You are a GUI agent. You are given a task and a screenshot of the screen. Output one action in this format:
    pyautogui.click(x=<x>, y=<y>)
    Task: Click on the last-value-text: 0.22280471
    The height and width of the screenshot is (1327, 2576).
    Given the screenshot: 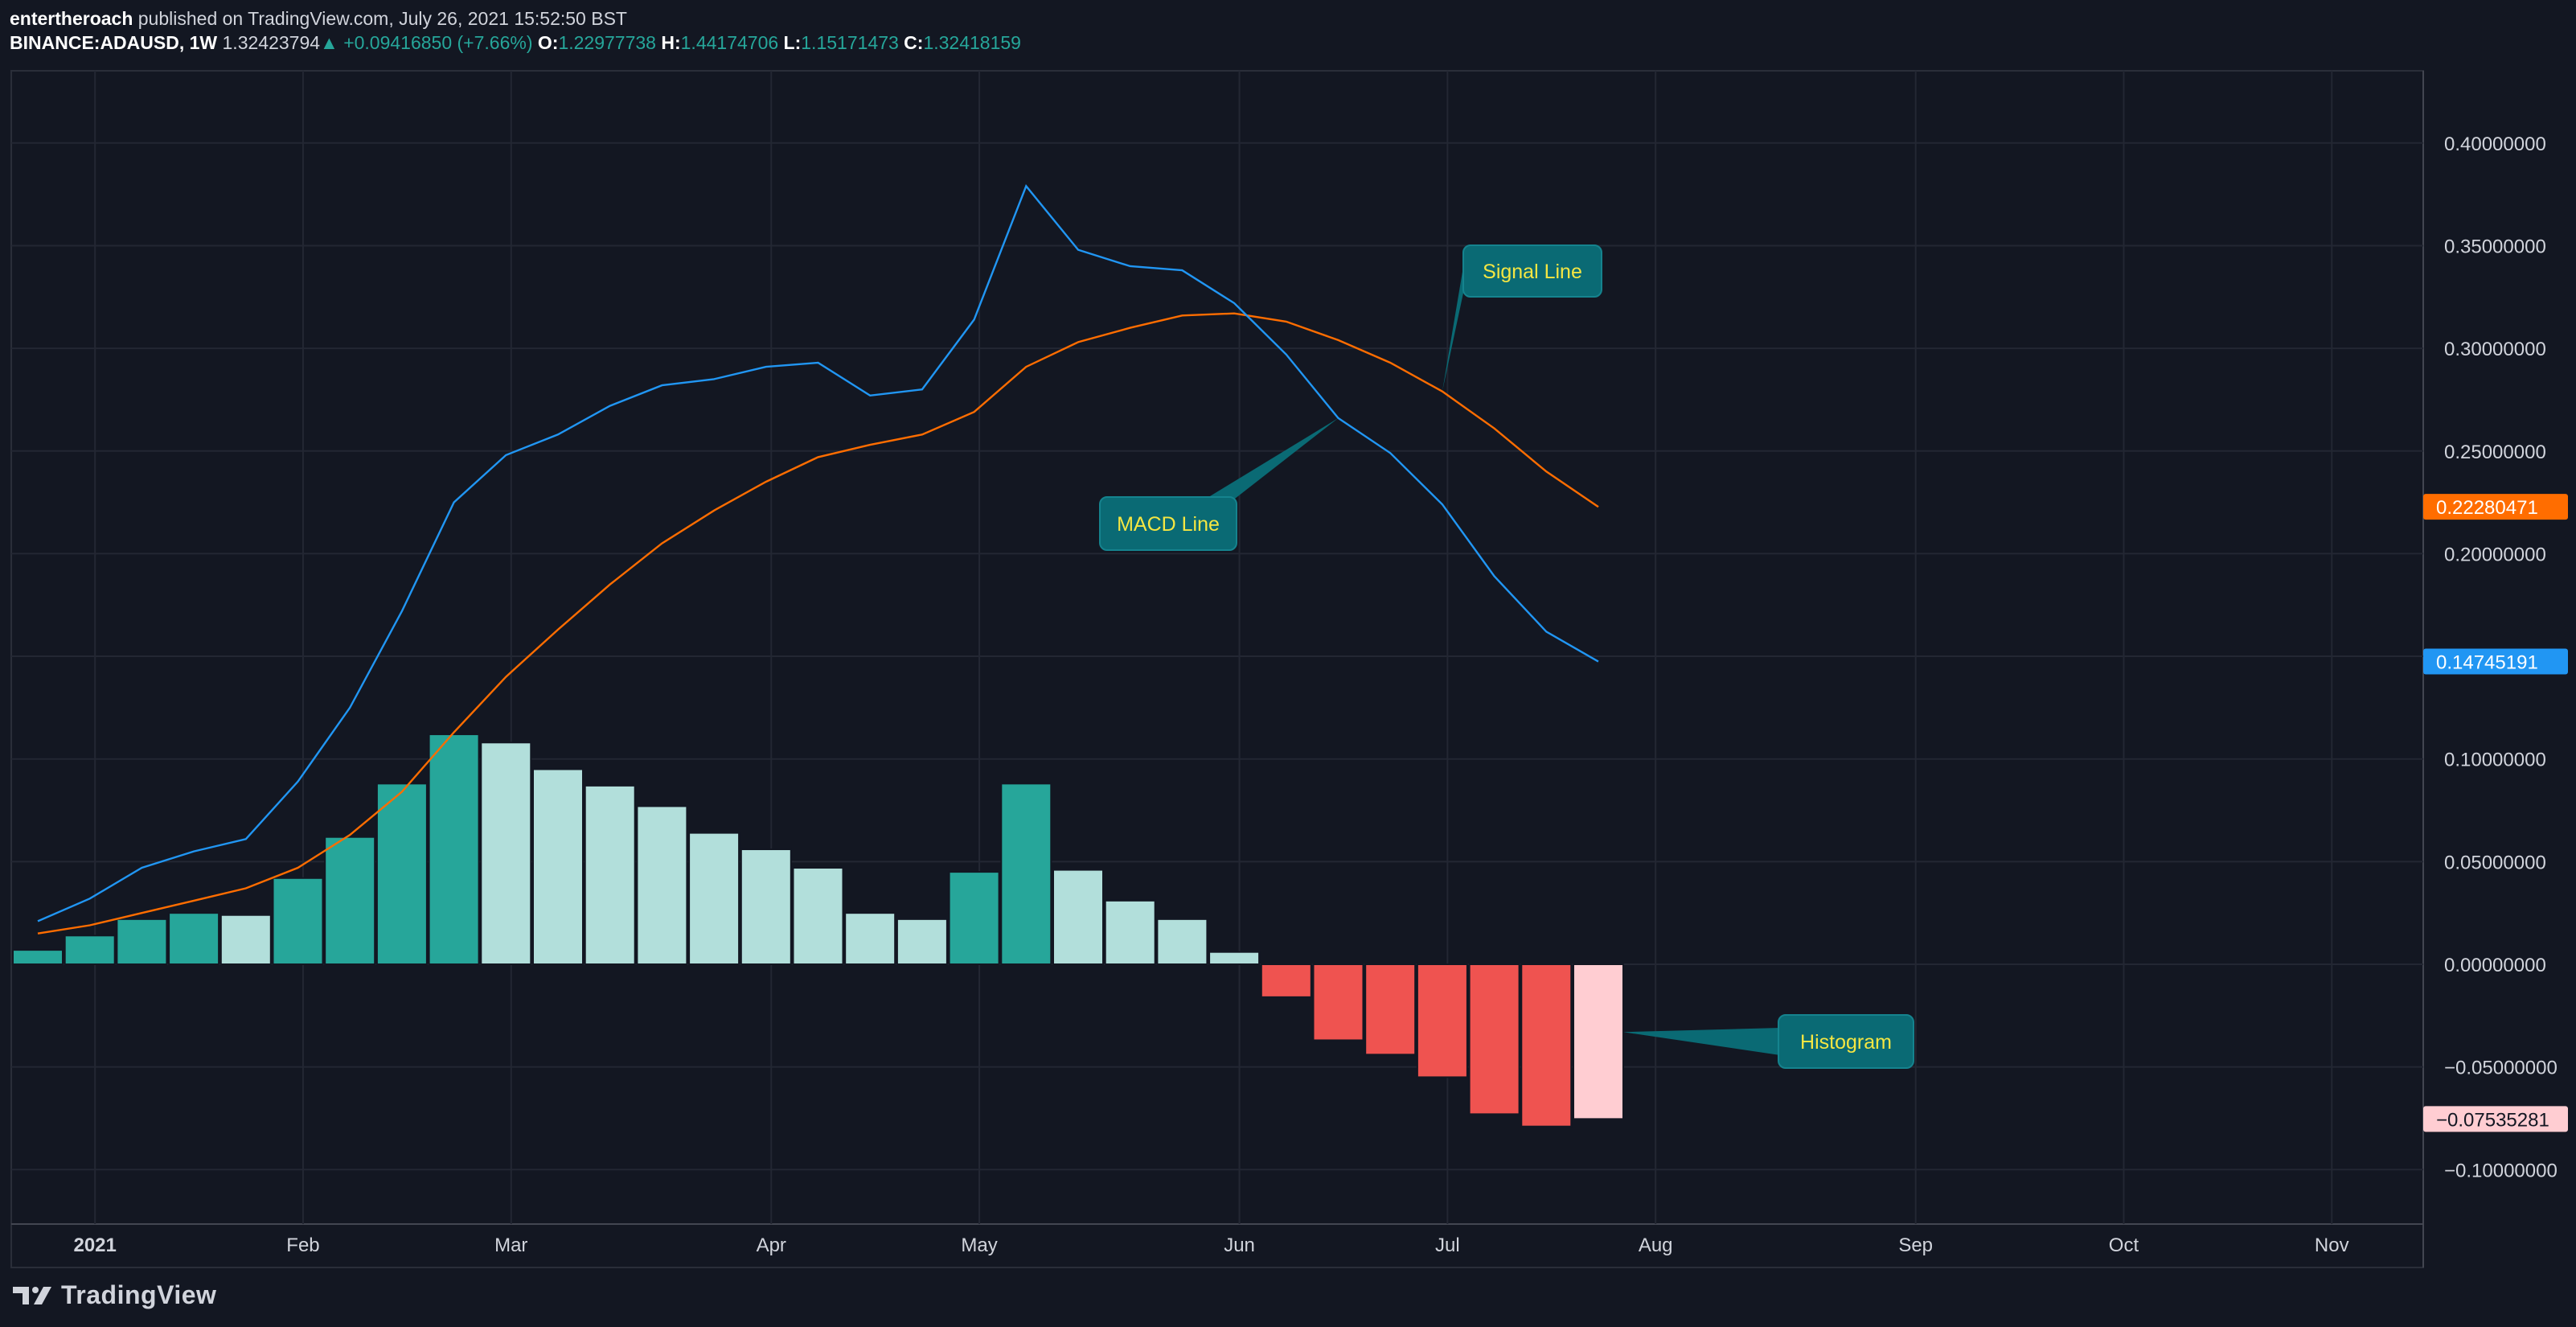 What is the action you would take?
    pyautogui.click(x=2487, y=508)
    